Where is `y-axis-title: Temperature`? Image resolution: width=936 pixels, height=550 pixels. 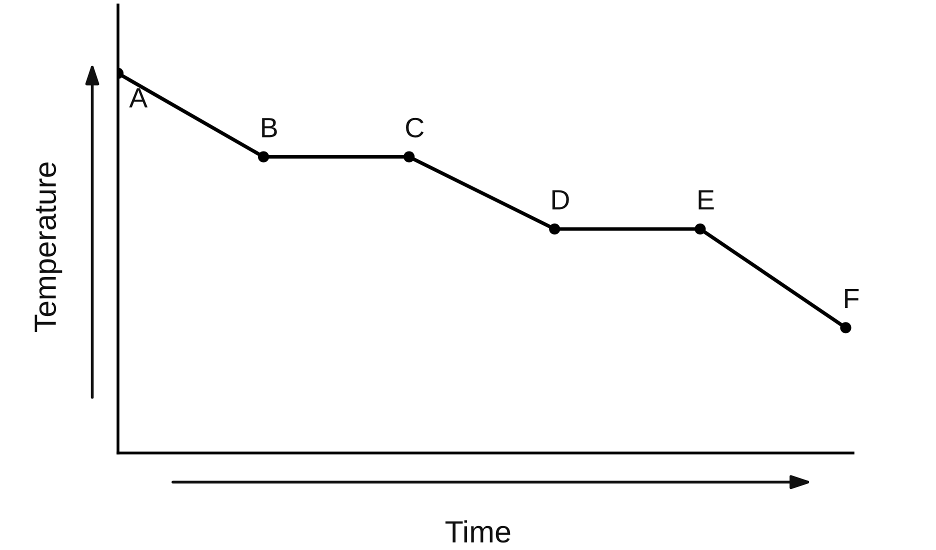 y-axis-title: Temperature is located at coordinates (48, 247).